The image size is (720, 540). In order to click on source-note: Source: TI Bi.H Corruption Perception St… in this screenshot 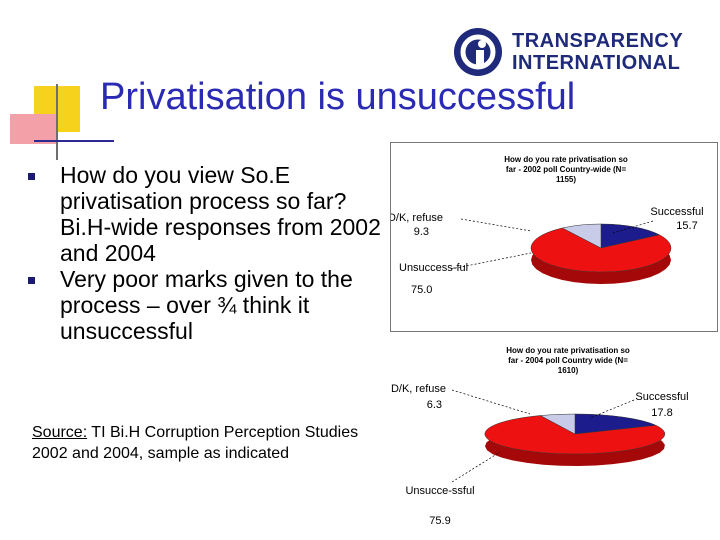, I will do `click(202, 443)`.